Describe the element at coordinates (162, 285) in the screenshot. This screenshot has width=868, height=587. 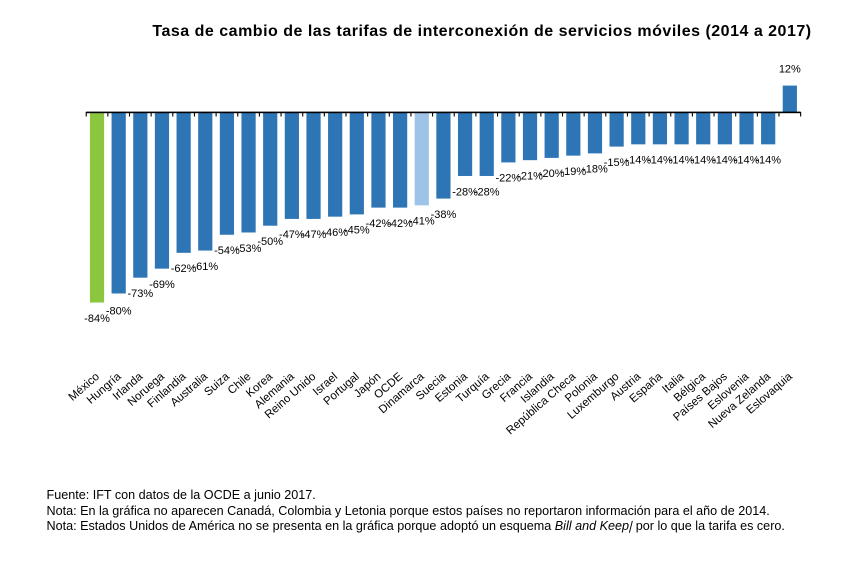
I see `svg-text: -69%` at that location.